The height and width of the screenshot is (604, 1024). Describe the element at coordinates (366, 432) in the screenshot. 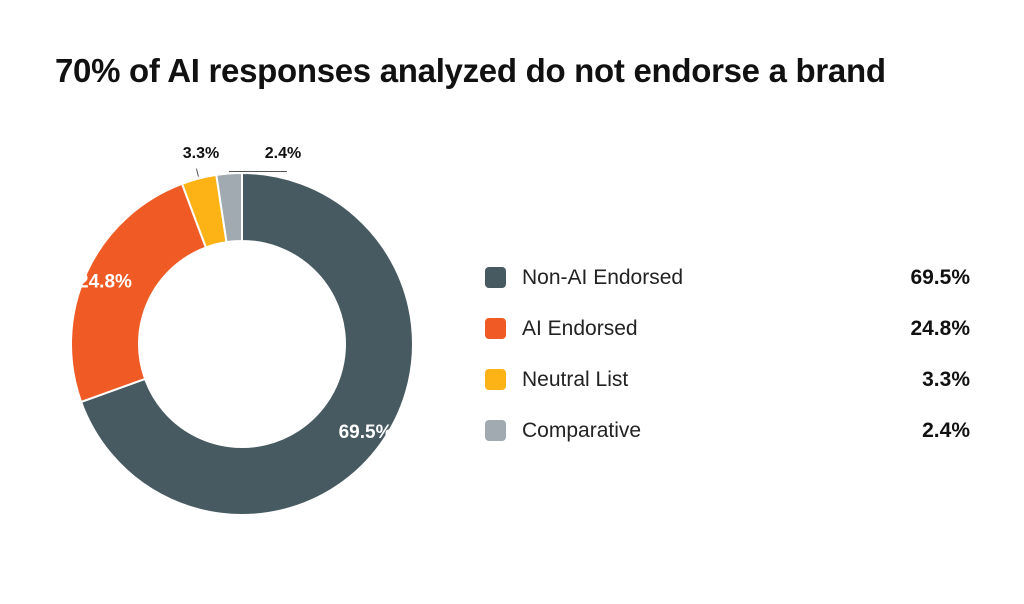

I see `slice-label-non-ai-endorsed: 69.5%` at that location.